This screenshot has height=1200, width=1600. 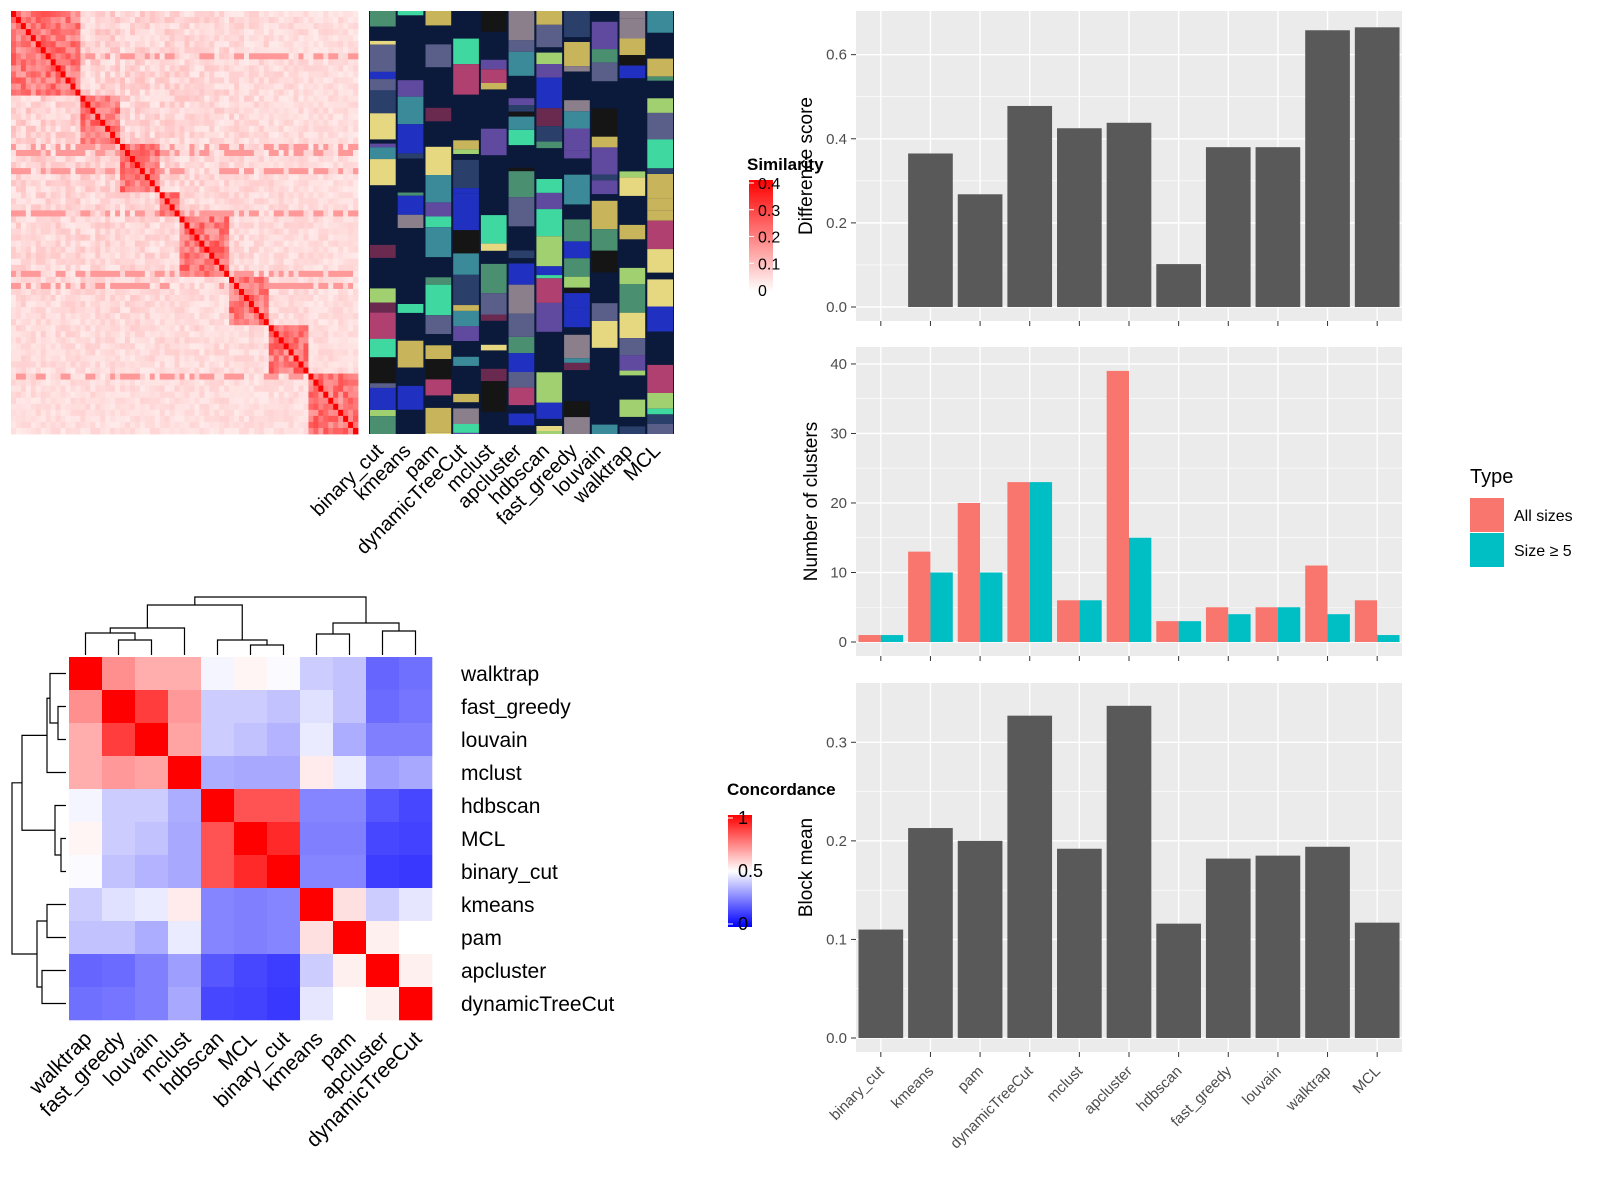 I want to click on annotation-block, so click(x=493, y=21).